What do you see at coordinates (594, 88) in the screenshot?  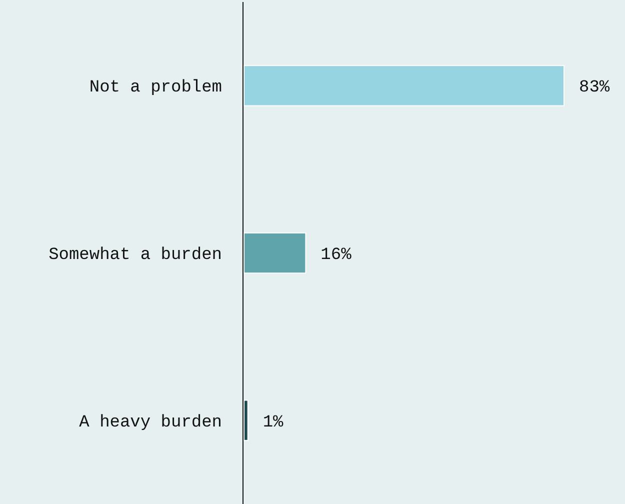 I see `data-label: 83%` at bounding box center [594, 88].